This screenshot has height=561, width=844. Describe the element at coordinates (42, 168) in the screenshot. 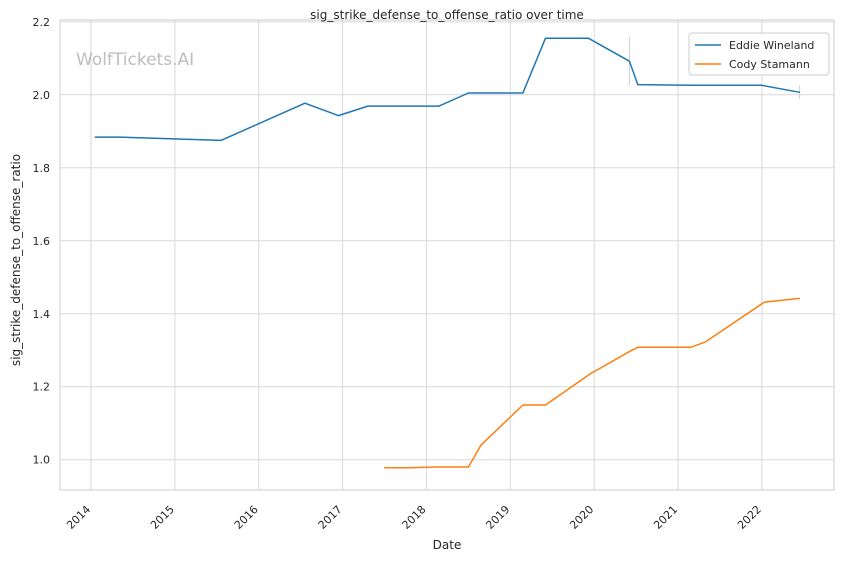

I see `y-tick-label: 1.8` at that location.